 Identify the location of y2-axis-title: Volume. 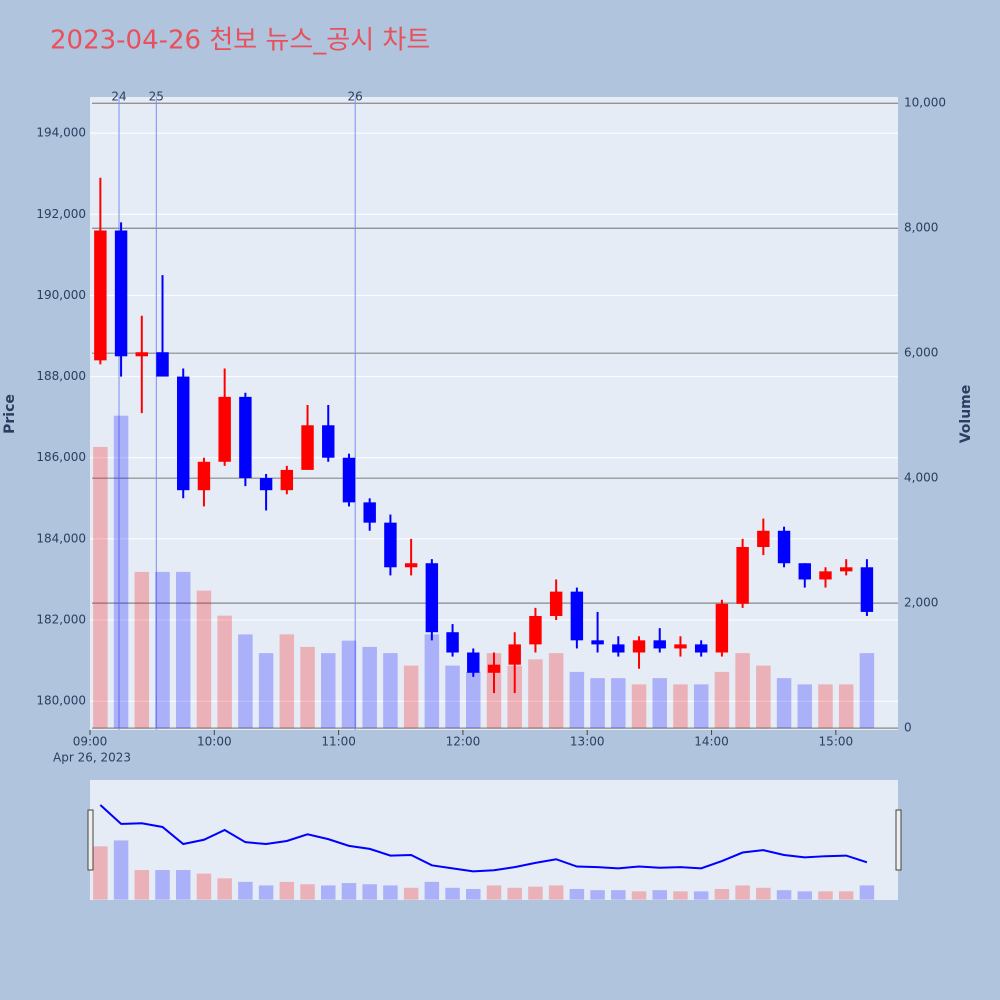
(966, 414).